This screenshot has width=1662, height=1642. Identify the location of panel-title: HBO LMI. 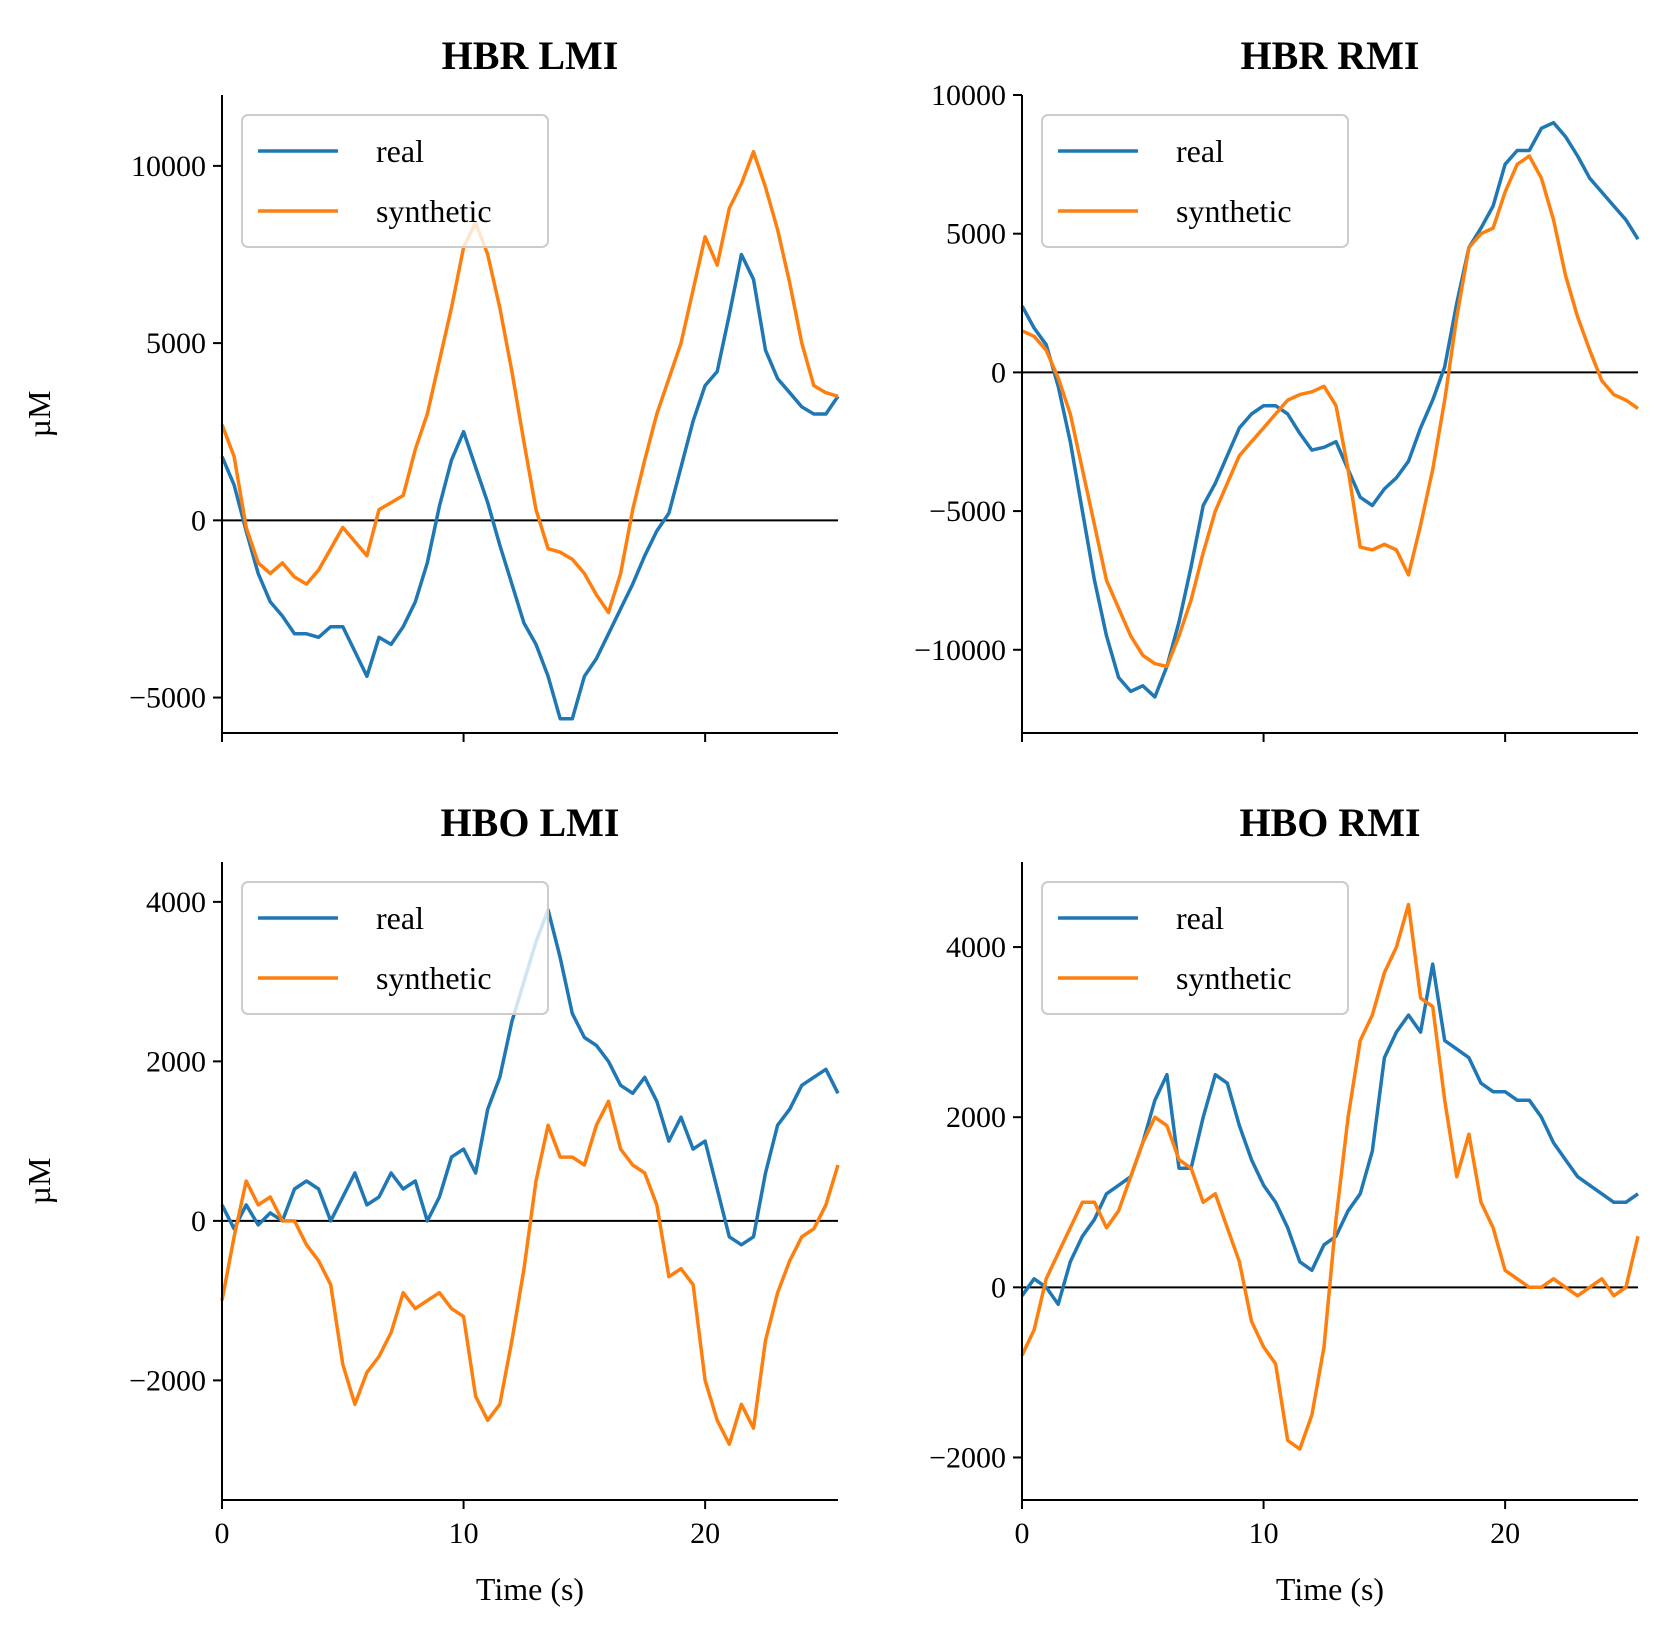
(530, 822).